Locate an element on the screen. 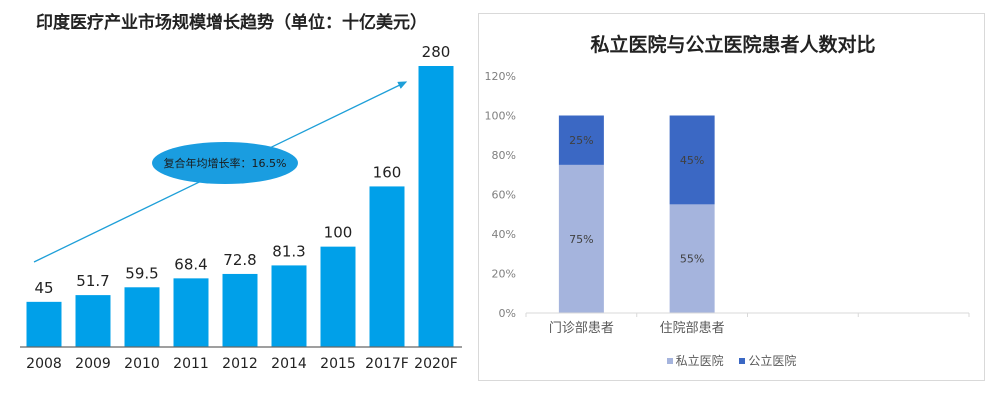 This screenshot has width=1000, height=404. data-label-2010: 59.5 is located at coordinates (141, 273).